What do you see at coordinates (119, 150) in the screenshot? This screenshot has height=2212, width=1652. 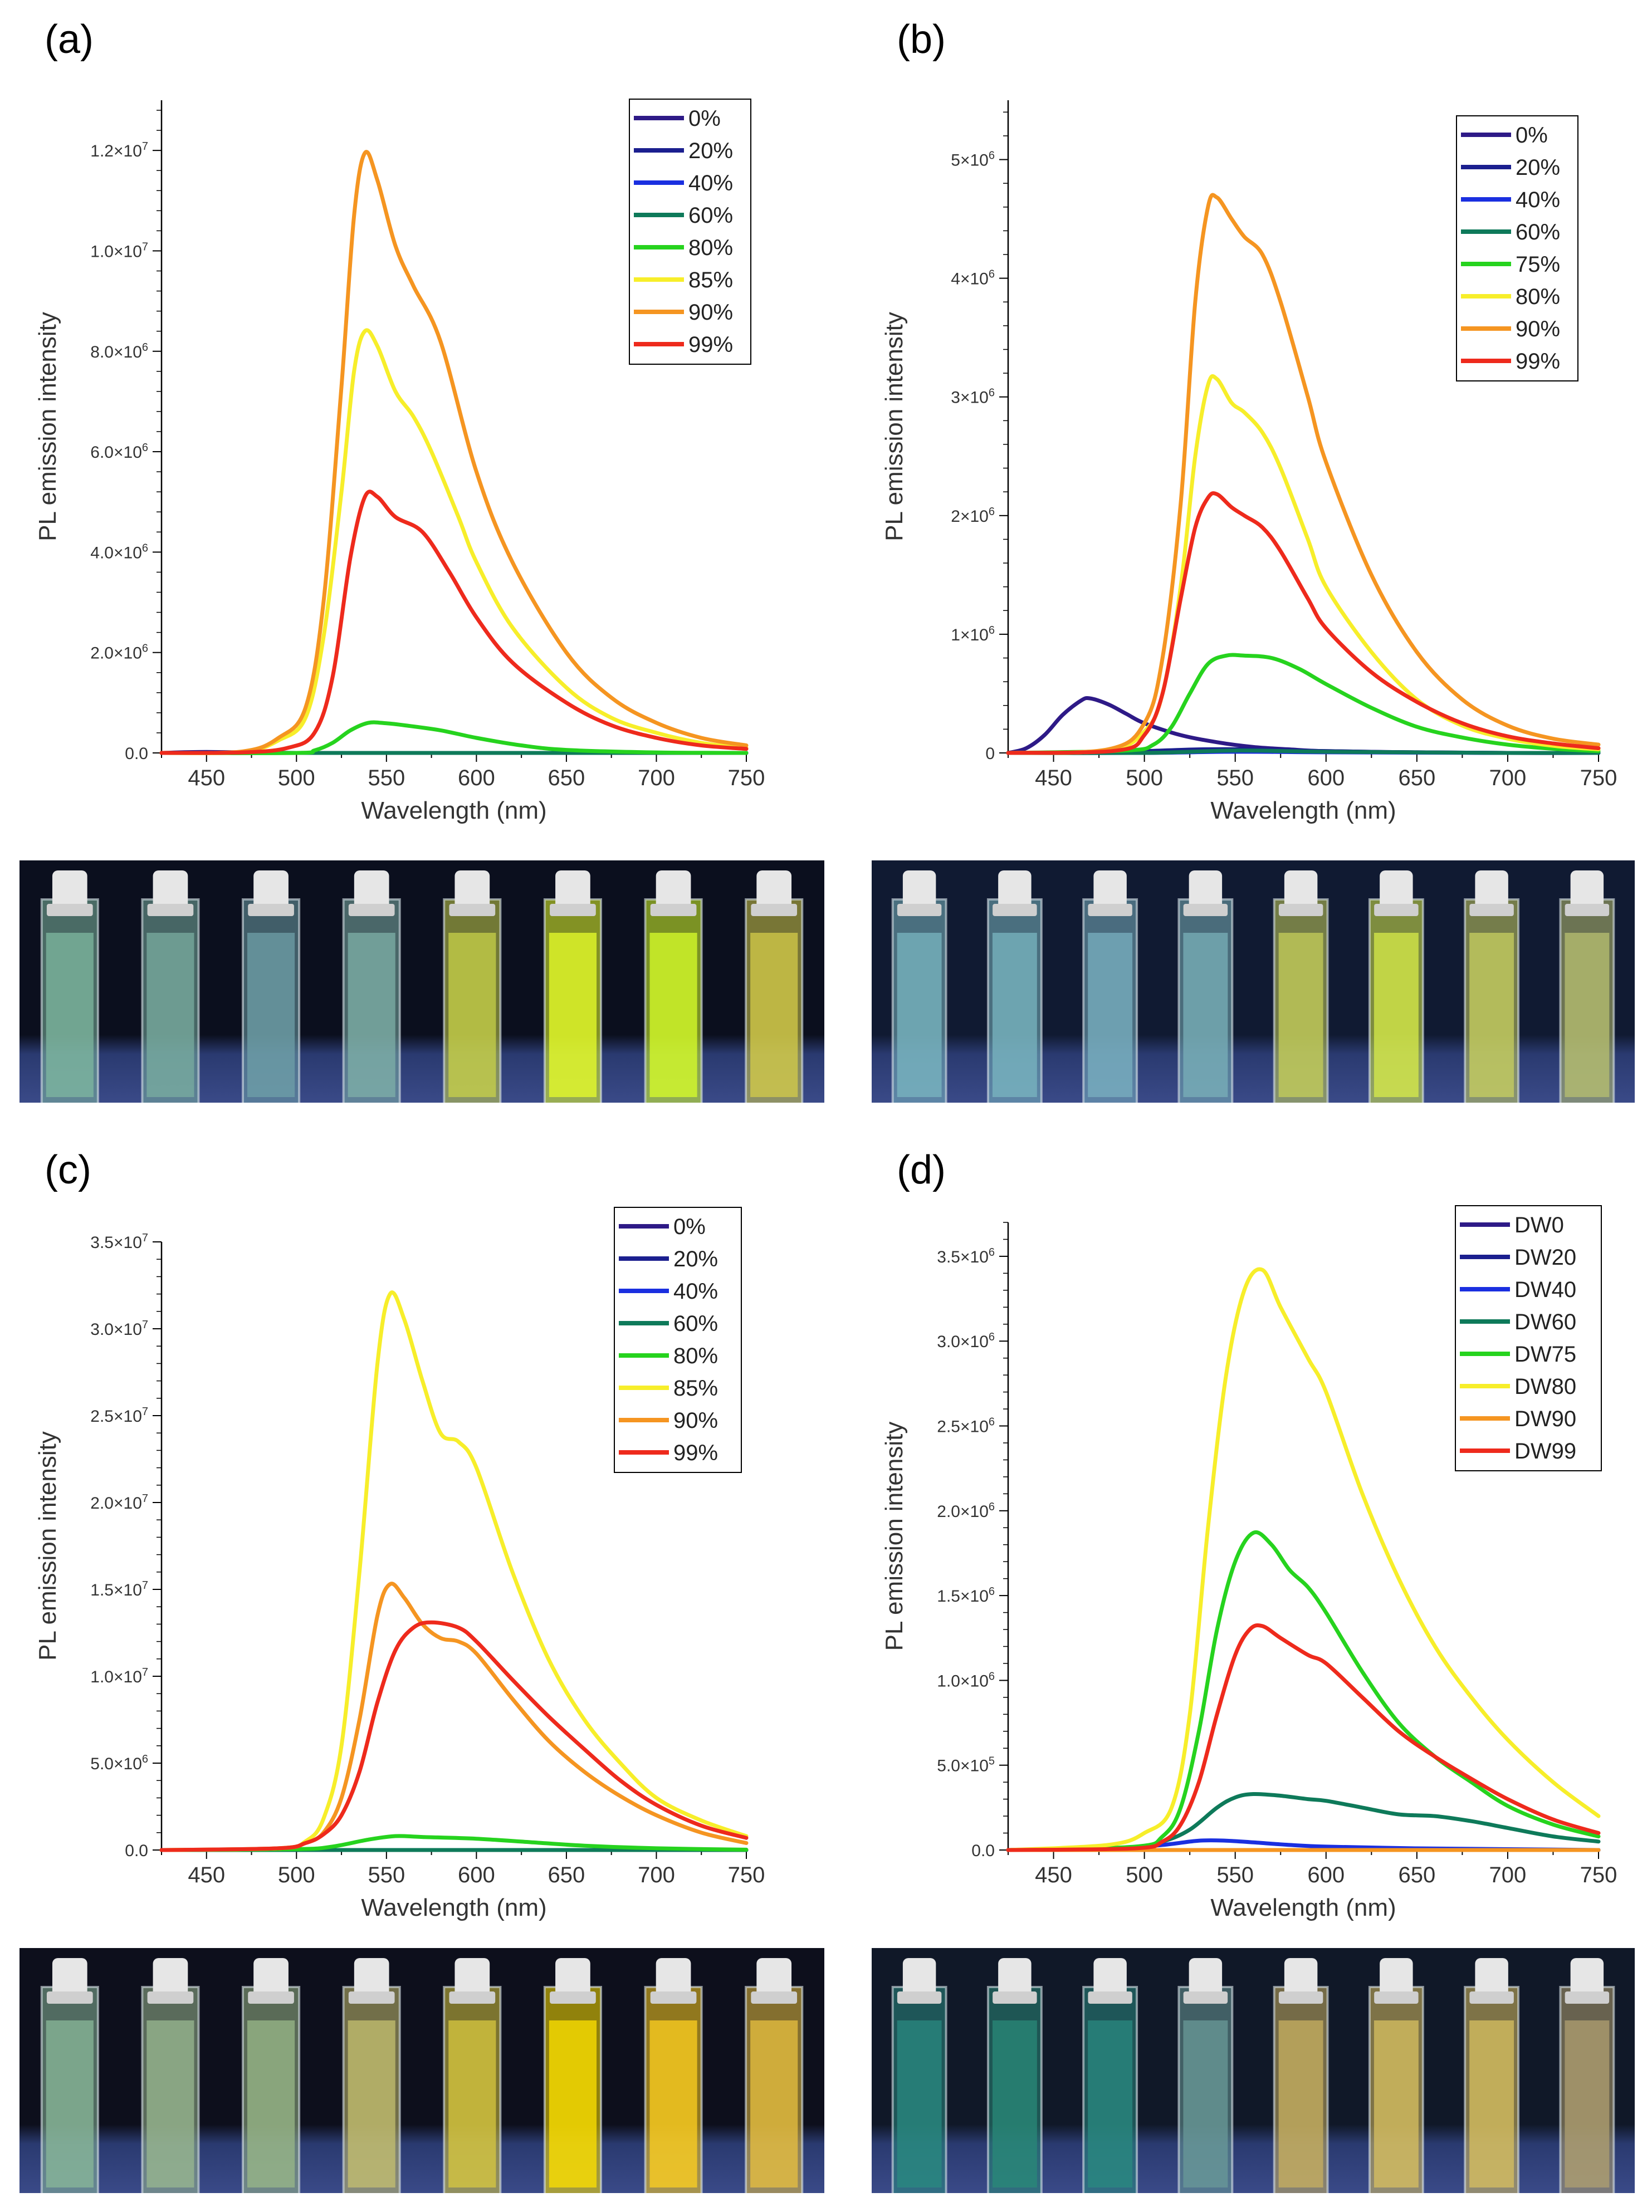 I see `y-tick-label: 1.2×10⁷` at bounding box center [119, 150].